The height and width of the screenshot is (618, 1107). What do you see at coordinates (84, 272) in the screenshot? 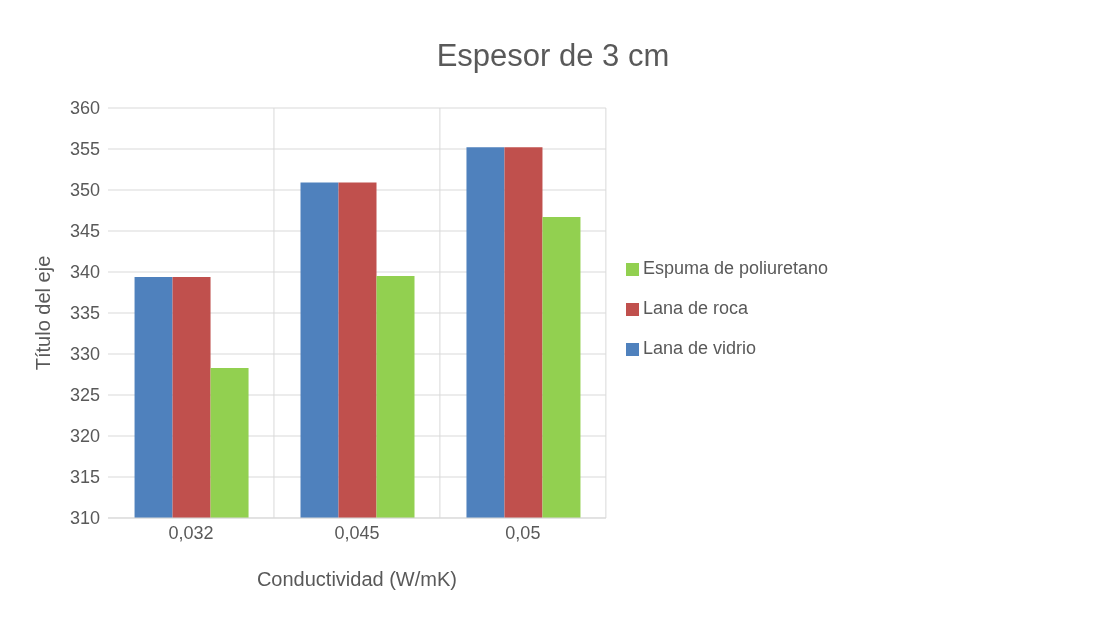
I see `y-tick-label: 340` at bounding box center [84, 272].